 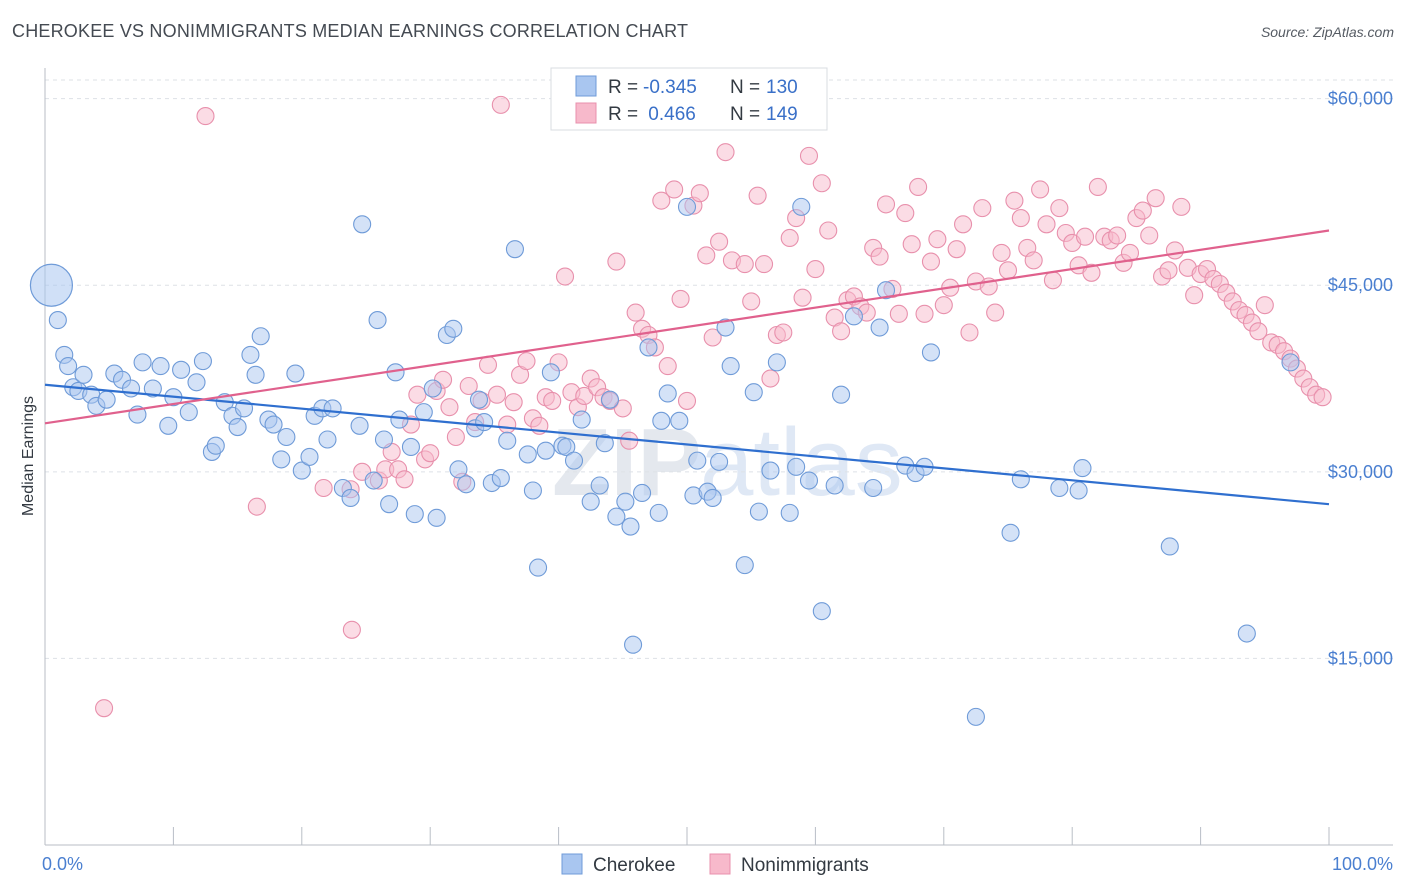 What do you see at coordinates (1360, 379) in the screenshot?
I see `y-tick-labels: $15,000 $30,000 $45,000 $60,000` at bounding box center [1360, 379].